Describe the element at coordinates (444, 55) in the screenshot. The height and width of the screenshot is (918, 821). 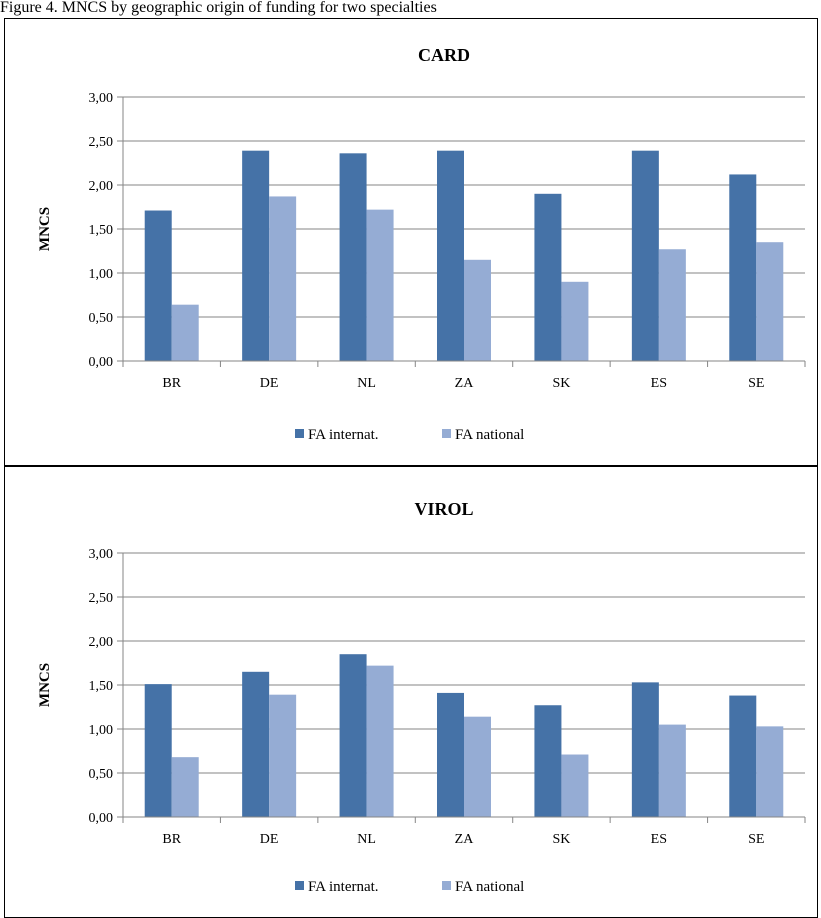
I see `chart-title: CARD` at that location.